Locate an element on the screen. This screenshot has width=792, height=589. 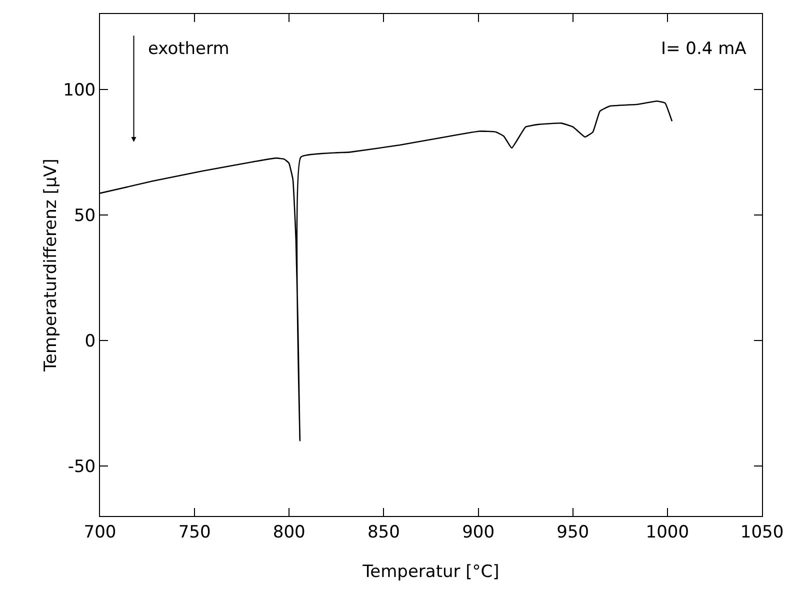
x-tick-label: 800 is located at coordinates (289, 532).